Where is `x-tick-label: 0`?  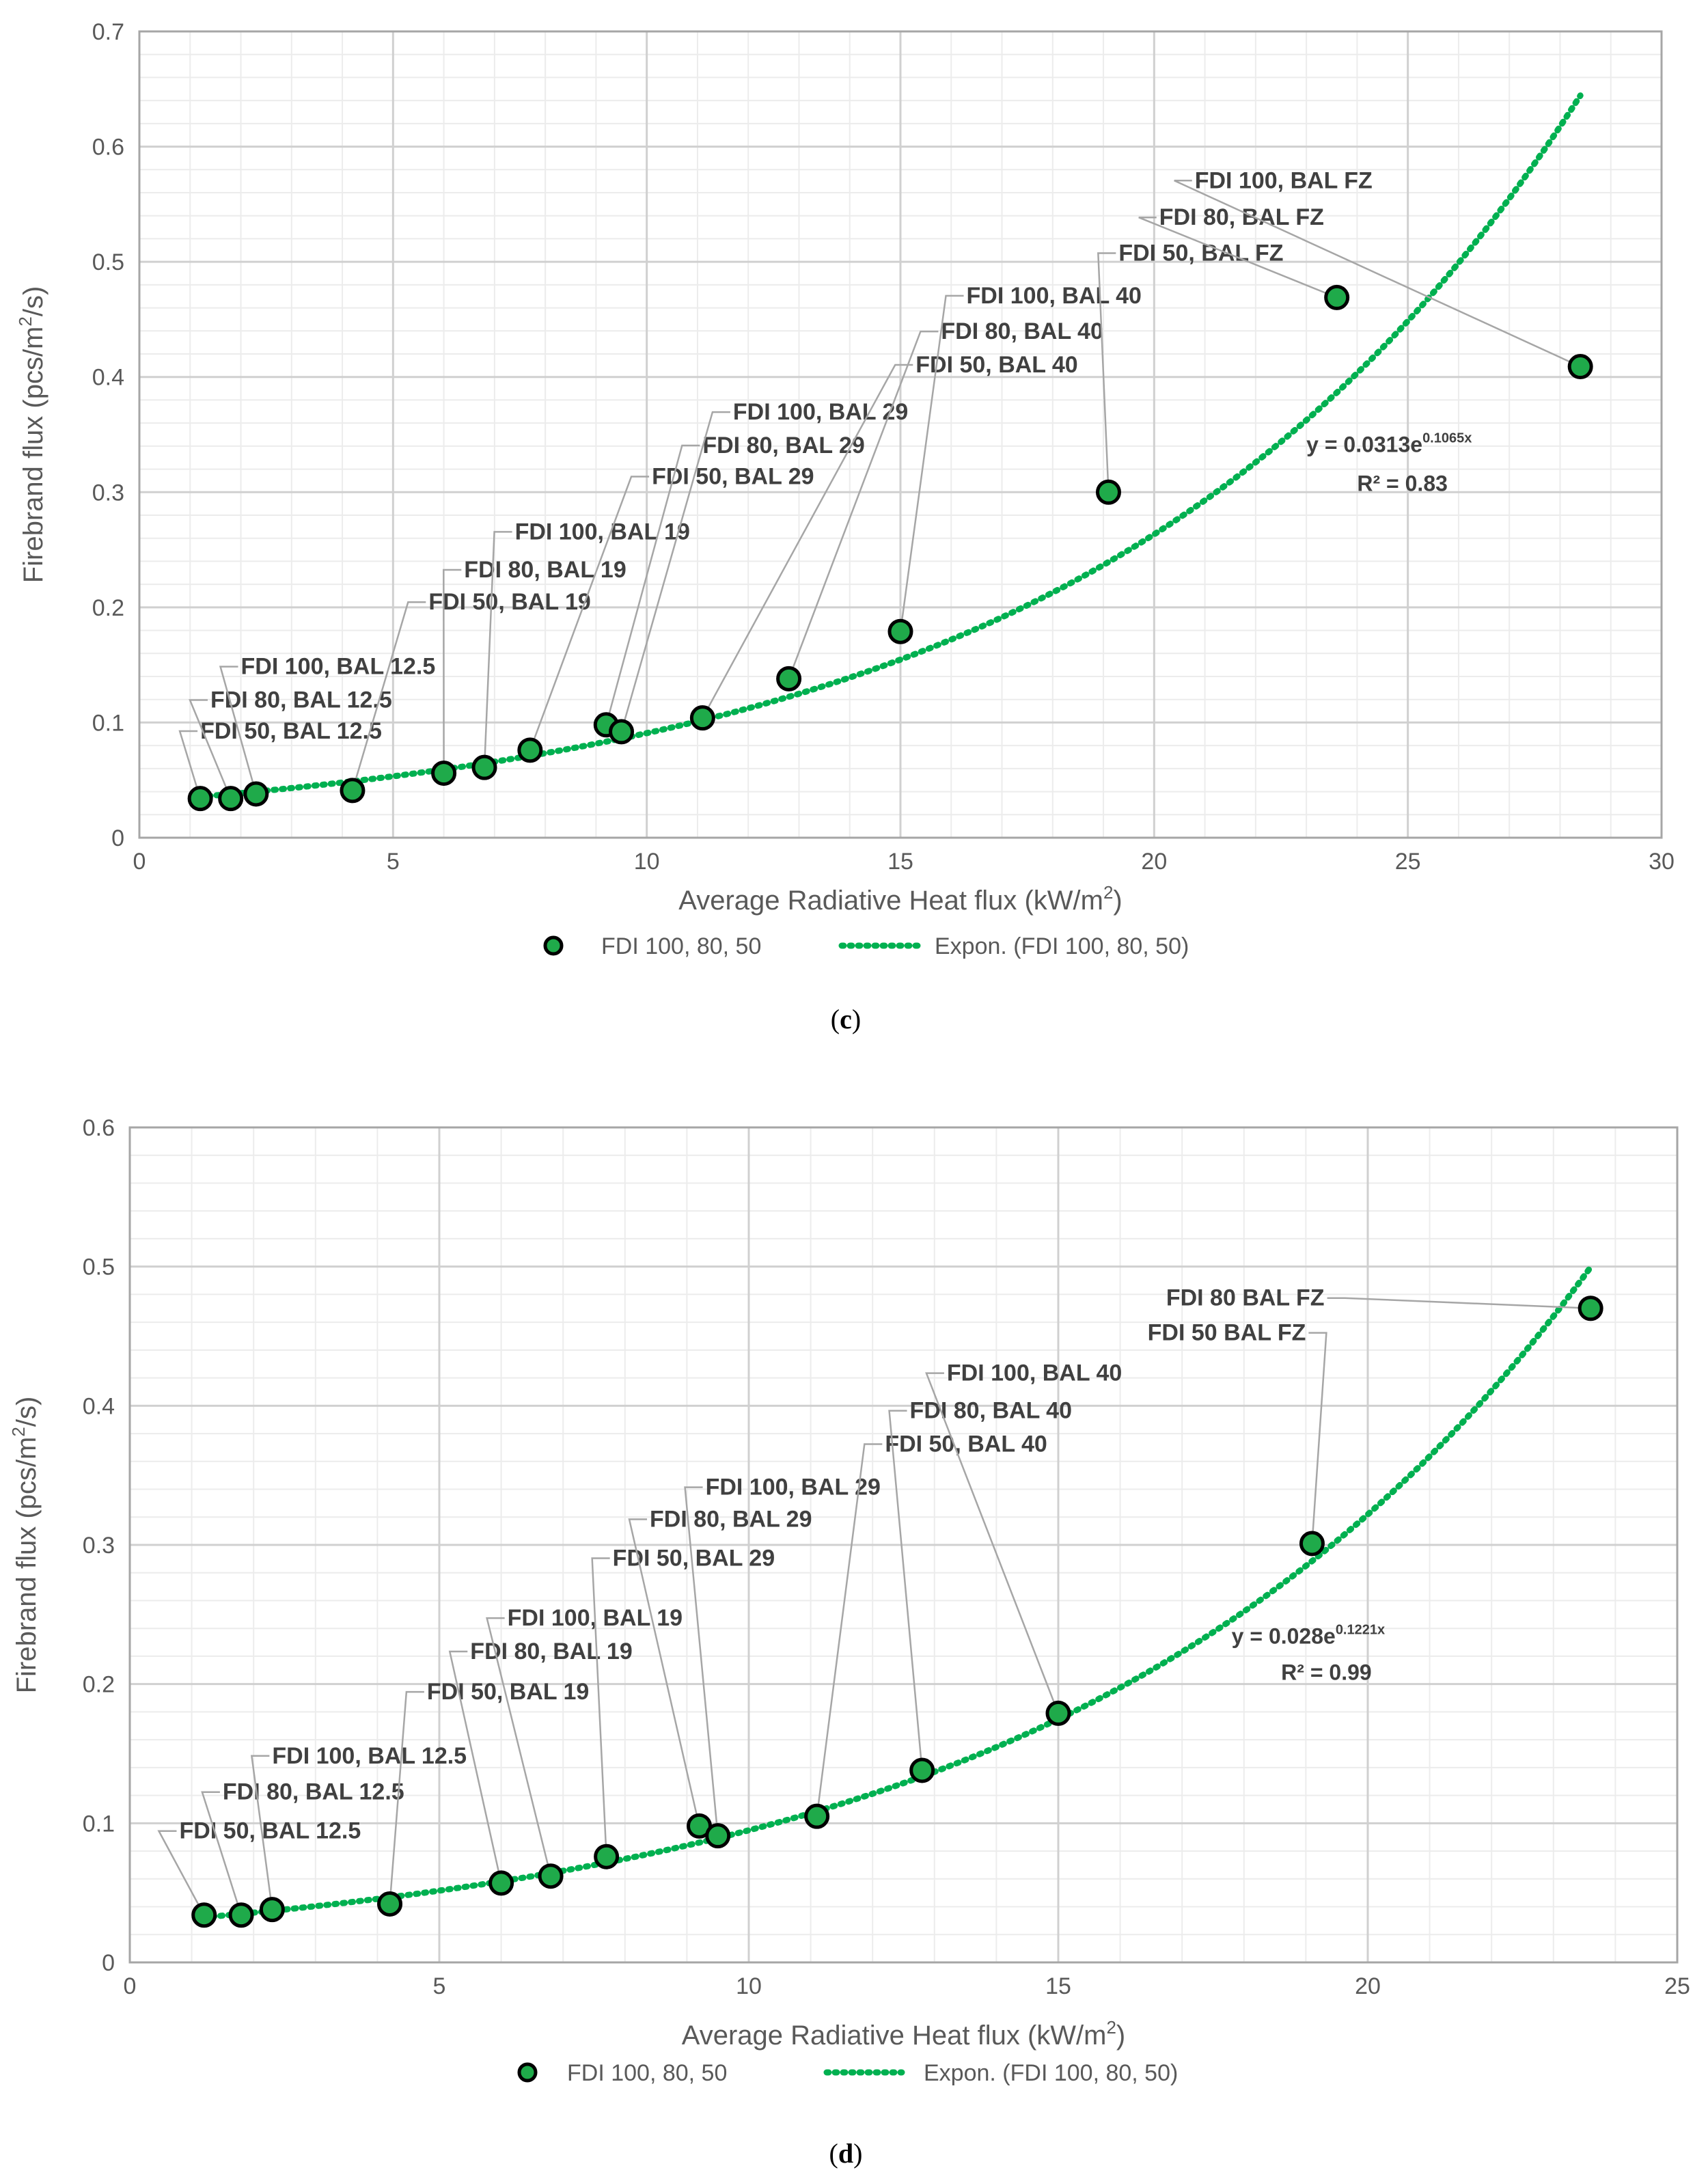
x-tick-label: 0 is located at coordinates (140, 862).